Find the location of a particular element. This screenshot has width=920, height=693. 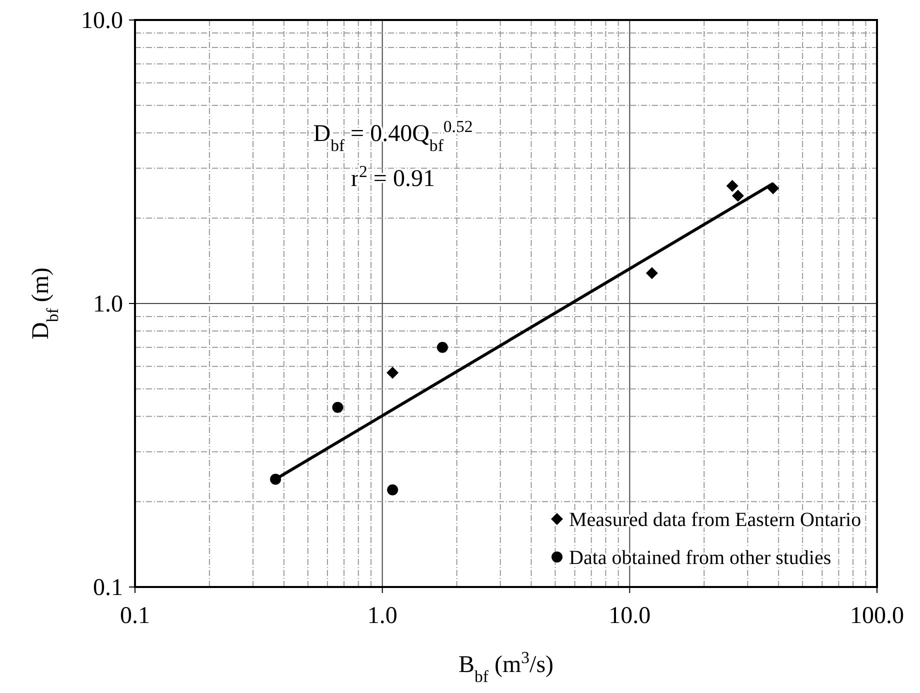

x-axis-title: B$_{bf}$ (m$^{3}$/s) is located at coordinates (506, 667).